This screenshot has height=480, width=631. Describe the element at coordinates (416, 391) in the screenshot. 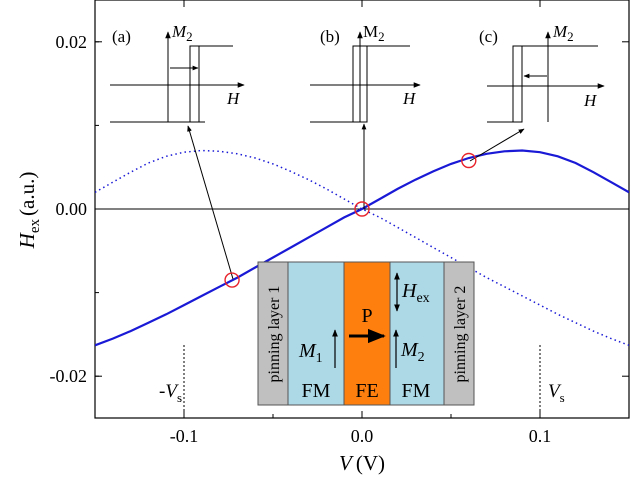

I see `fm-2-label: FM` at that location.